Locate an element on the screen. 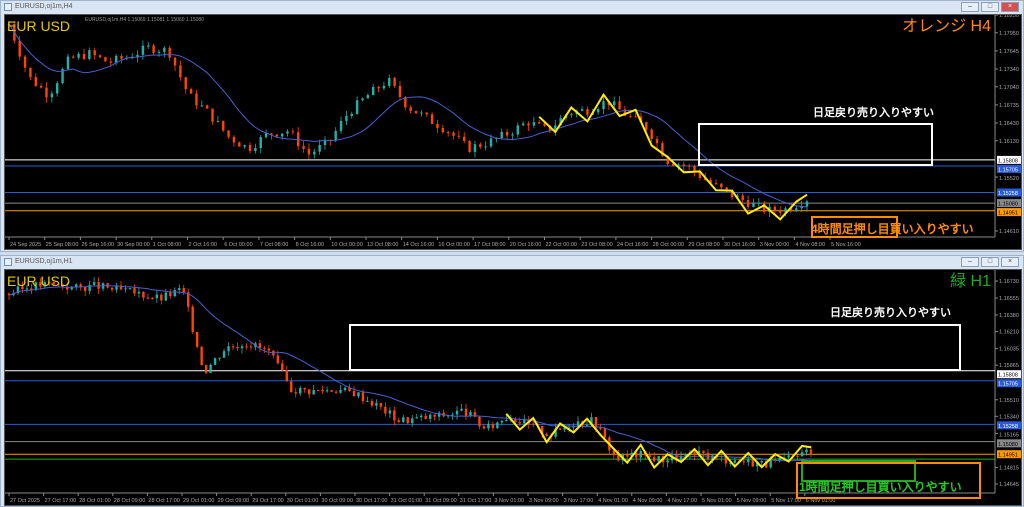  time-tick-label: 6 Nov 01:00 is located at coordinates (821, 501).